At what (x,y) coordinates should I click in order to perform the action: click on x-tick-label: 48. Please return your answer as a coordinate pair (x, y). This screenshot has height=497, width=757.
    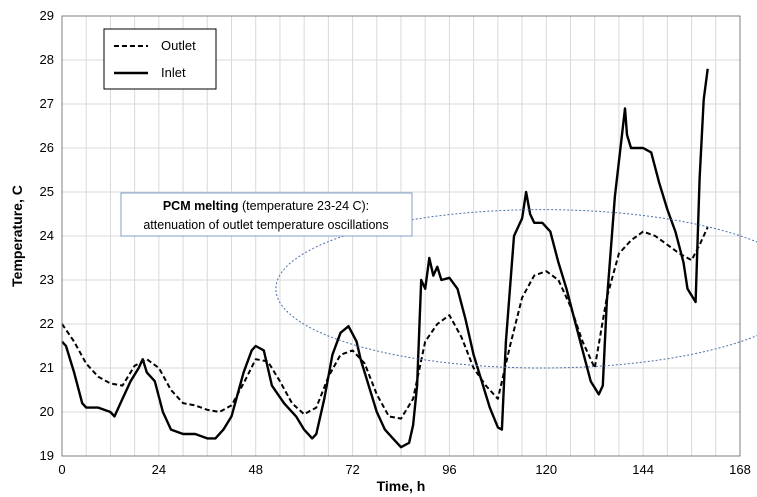
    Looking at the image, I should click on (255, 469).